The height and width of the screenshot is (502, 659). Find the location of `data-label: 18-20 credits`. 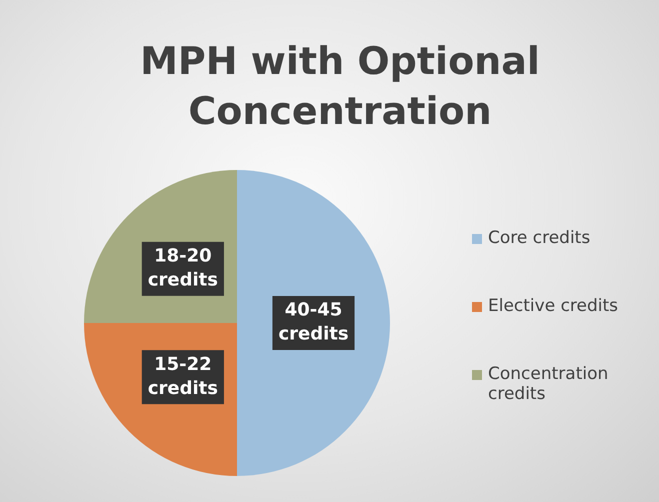

data-label: 18-20 credits is located at coordinates (183, 268).